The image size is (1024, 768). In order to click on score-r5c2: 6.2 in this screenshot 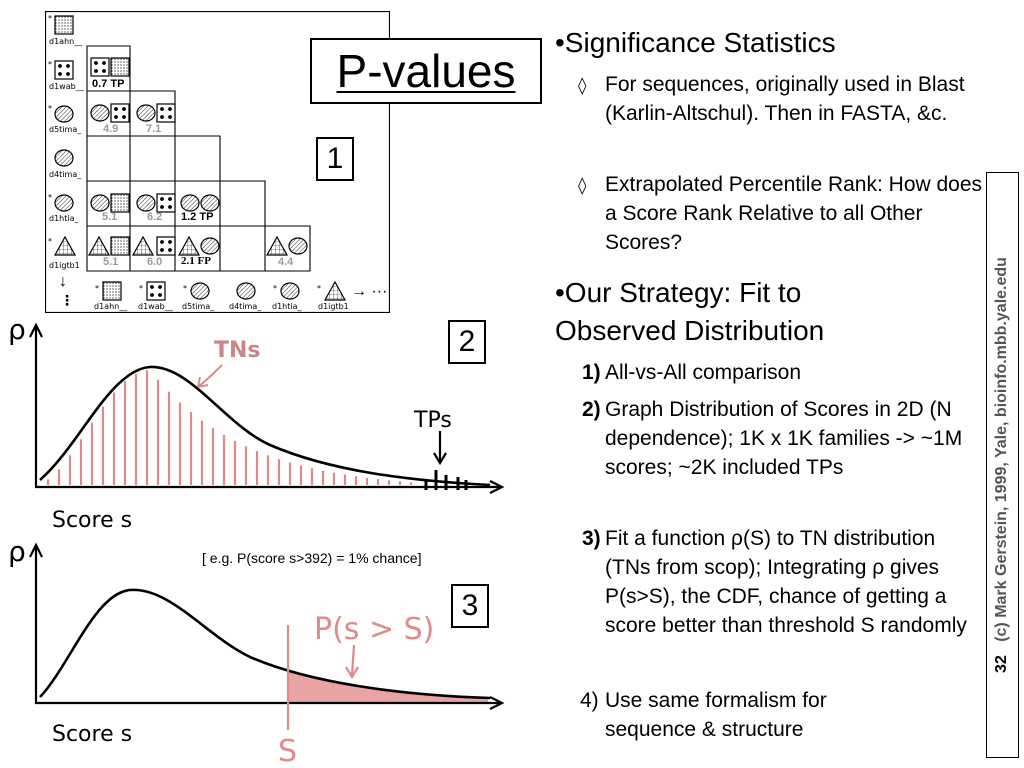, I will do `click(155, 217)`.